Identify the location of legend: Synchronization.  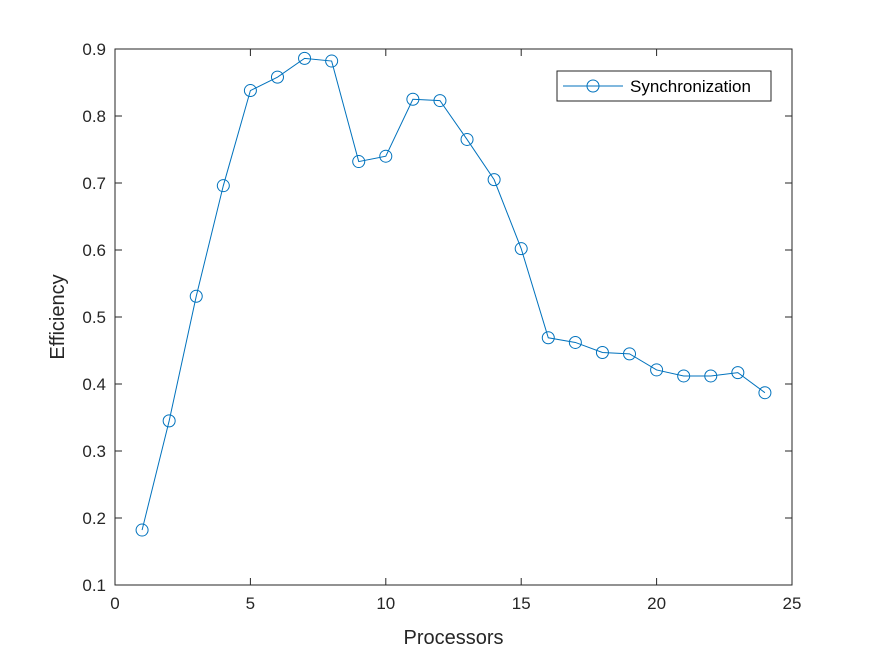
(664, 86).